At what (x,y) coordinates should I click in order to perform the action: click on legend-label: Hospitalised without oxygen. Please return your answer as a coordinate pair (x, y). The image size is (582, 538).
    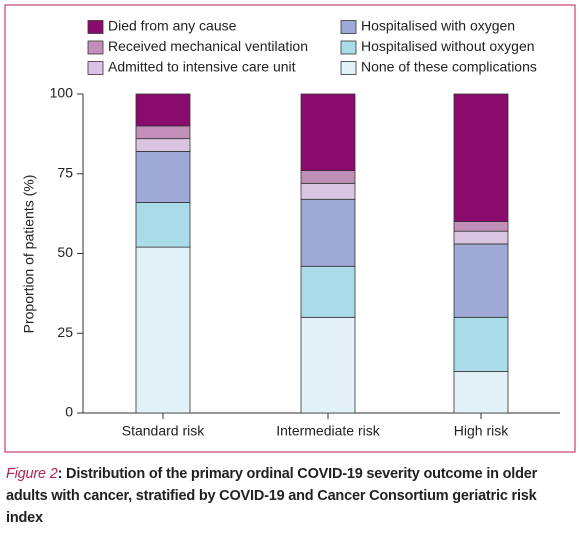
    Looking at the image, I should click on (448, 46).